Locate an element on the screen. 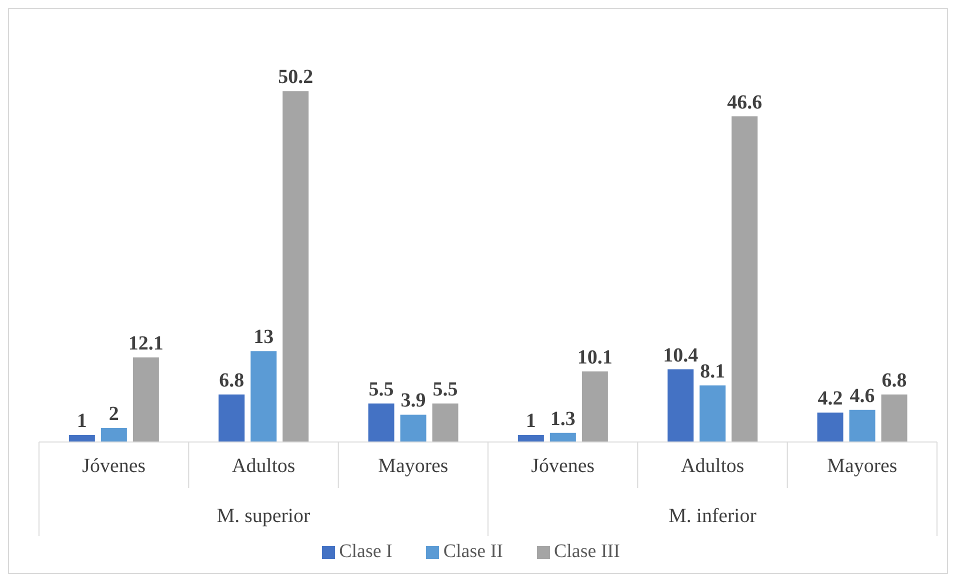 The image size is (955, 583). data-label: 13 is located at coordinates (264, 337).